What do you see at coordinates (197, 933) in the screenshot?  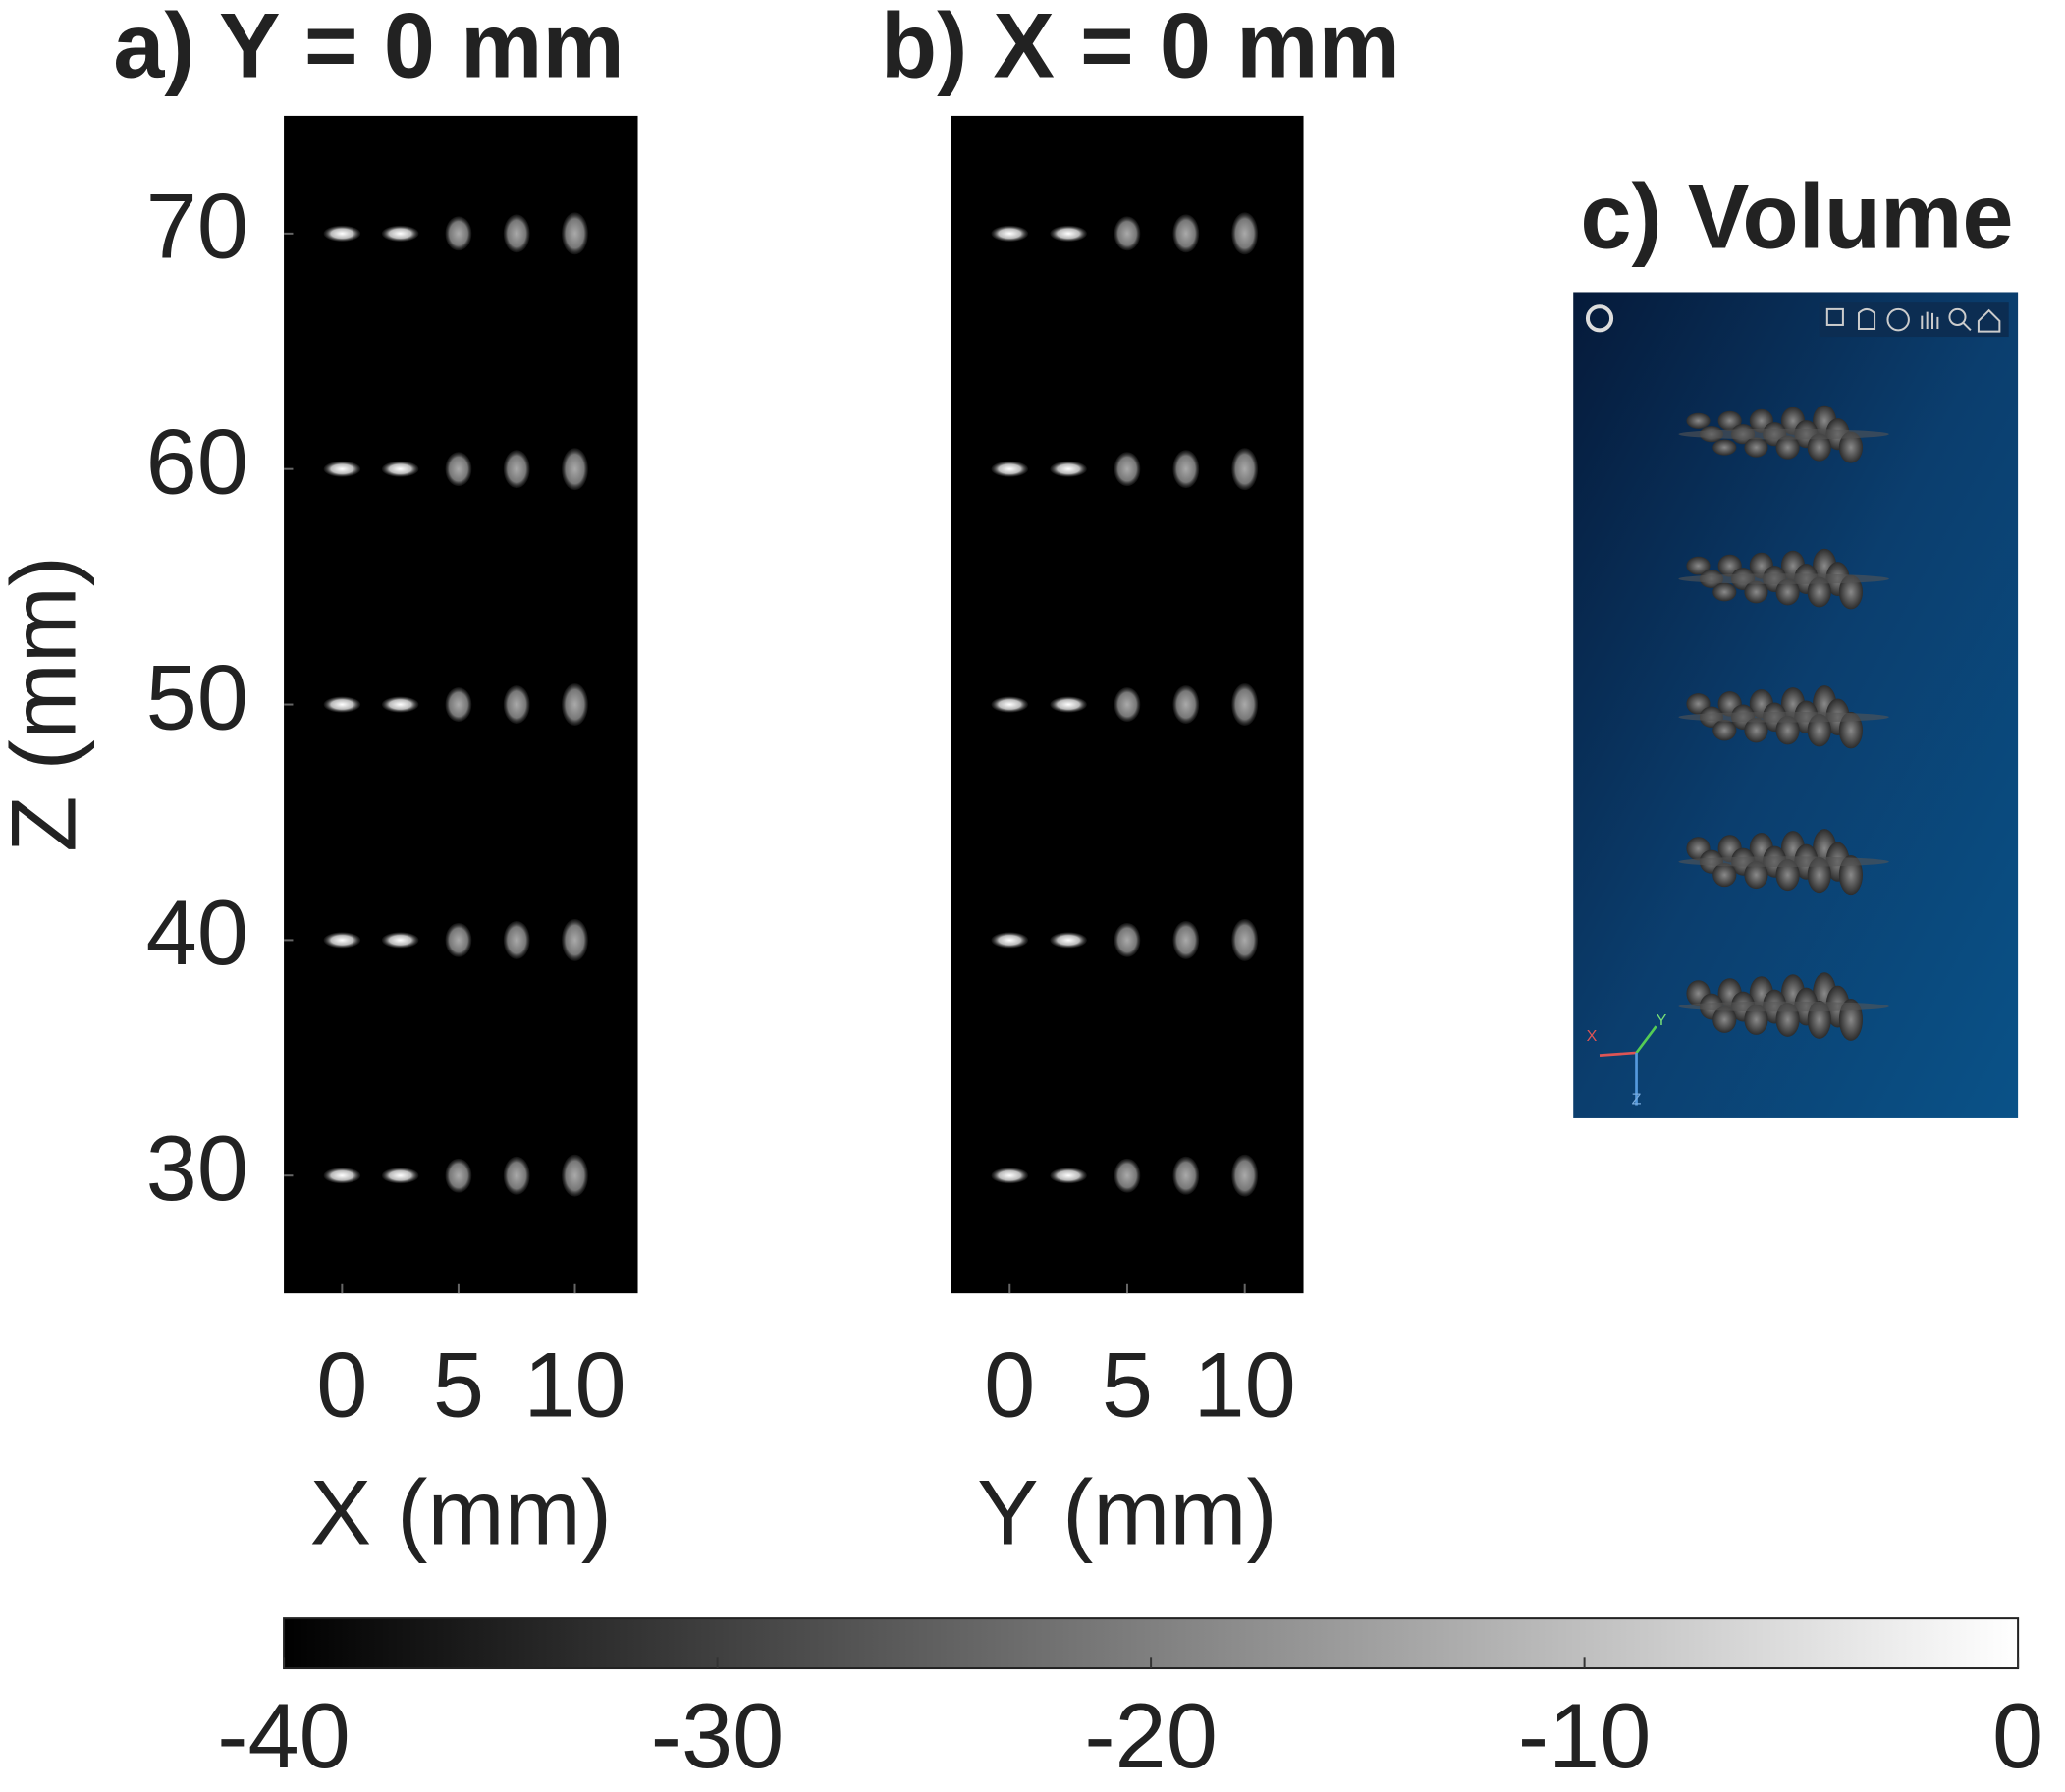 I see `y-tick-label: 40` at bounding box center [197, 933].